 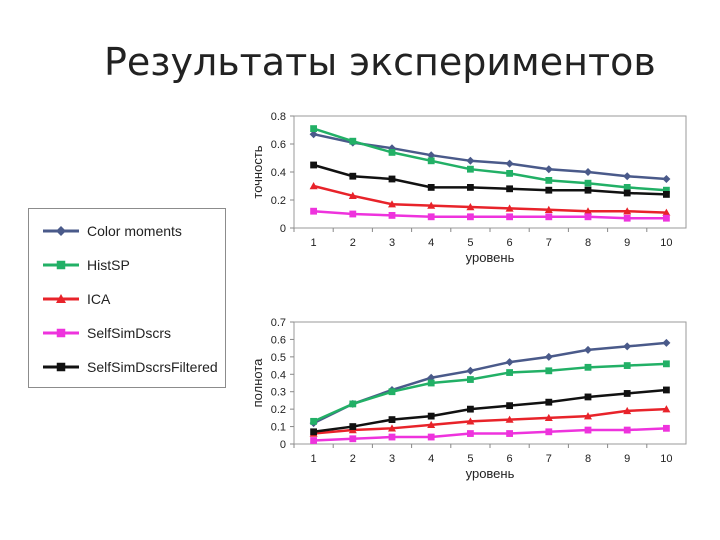 What do you see at coordinates (278, 428) in the screenshot?
I see `y-tick-label: 0.1` at bounding box center [278, 428].